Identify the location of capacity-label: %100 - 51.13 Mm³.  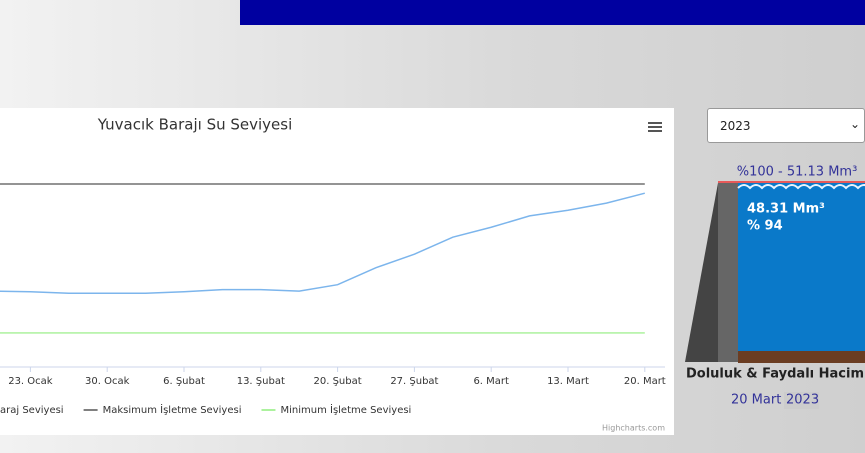
(797, 172).